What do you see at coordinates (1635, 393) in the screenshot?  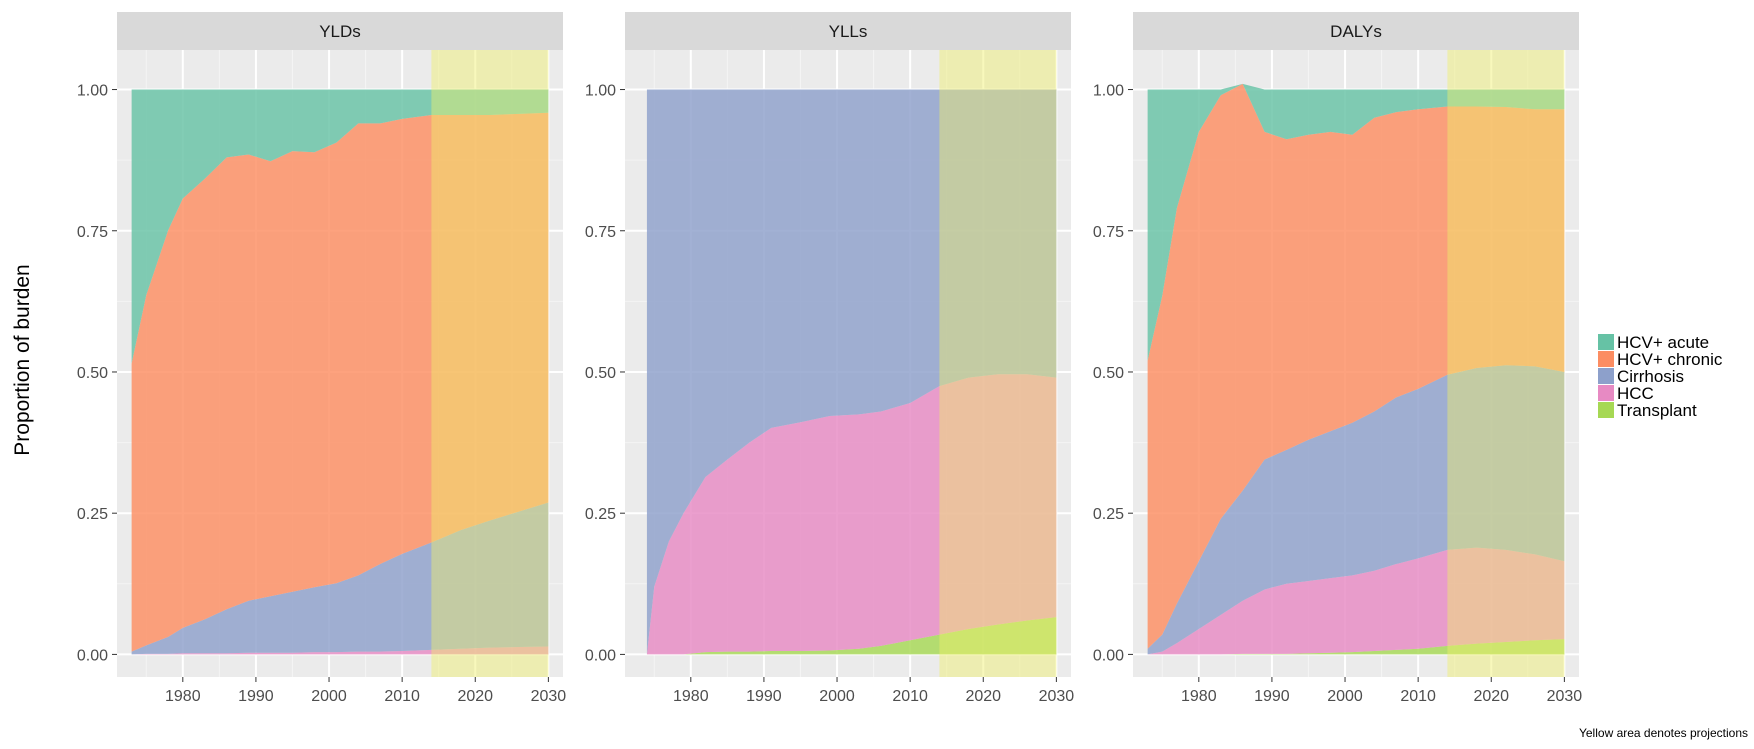 I see `legend-label: HCC` at bounding box center [1635, 393].